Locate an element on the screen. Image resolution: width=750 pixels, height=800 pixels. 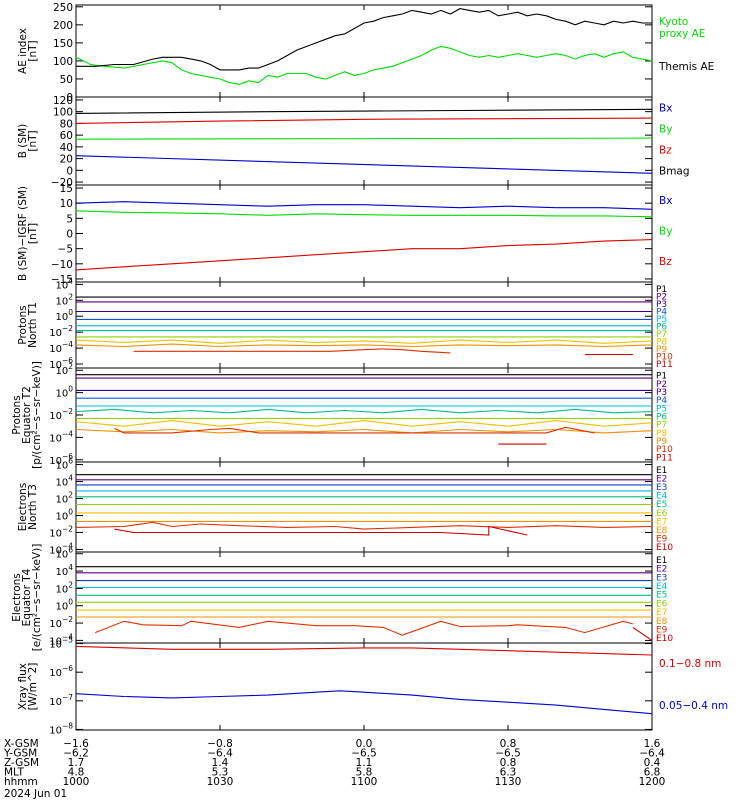
y-tick-label: 15 is located at coordinates (66, 189).